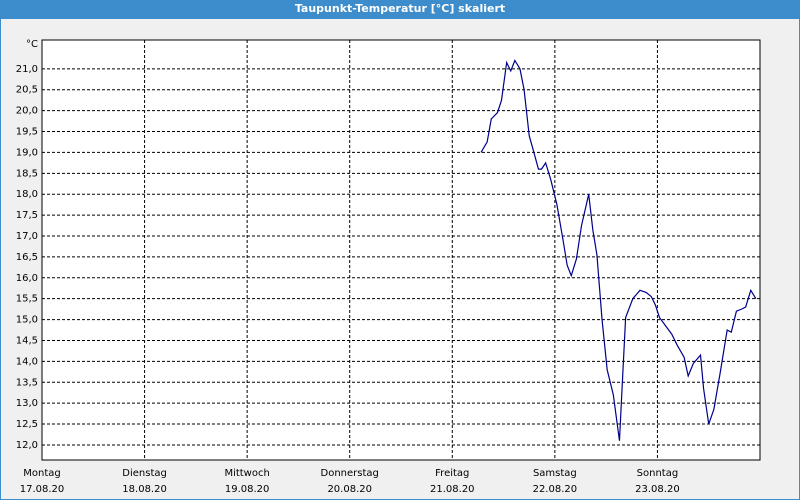 The width and height of the screenshot is (800, 500). I want to click on y-unit: °C, so click(32, 44).